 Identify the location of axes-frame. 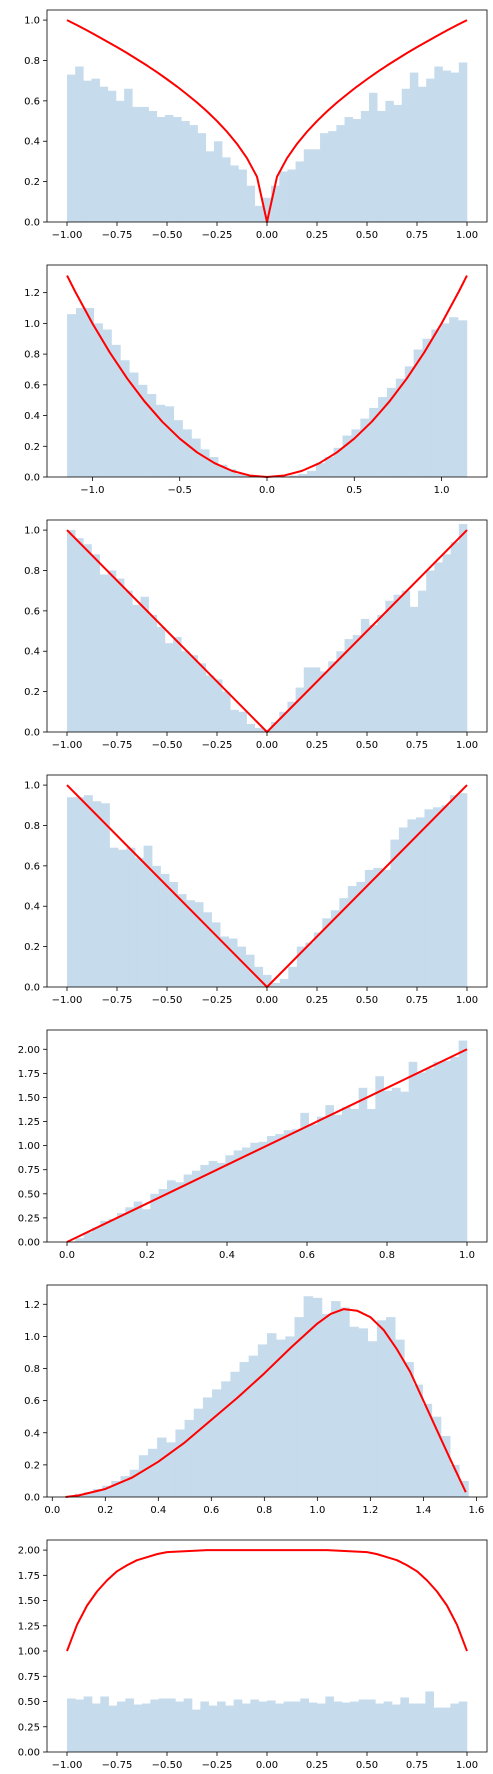
(267, 1136).